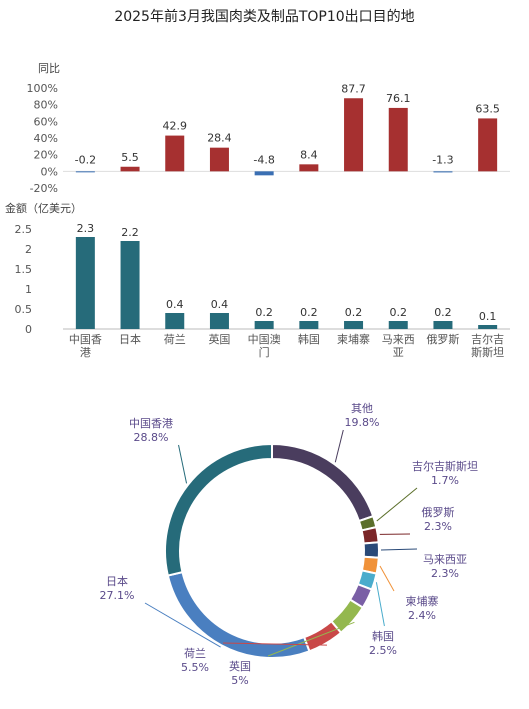 This screenshot has width=529, height=709. What do you see at coordinates (398, 98) in the screenshot?
I see `yoy-data-label: 76.1` at bounding box center [398, 98].